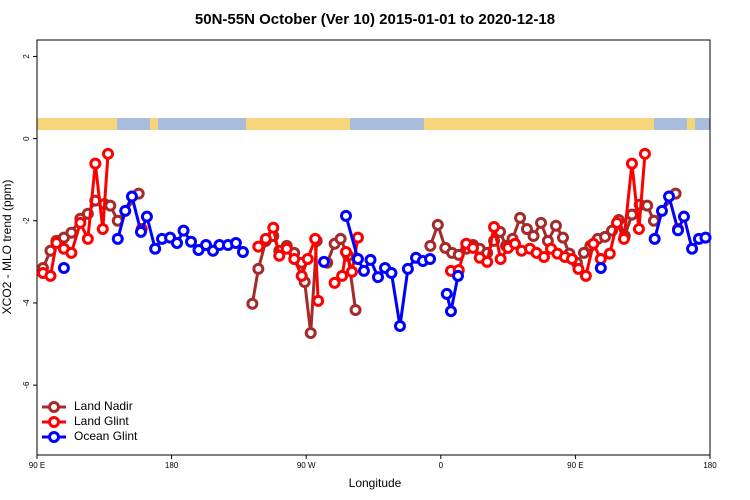  I want to click on y-tick-label: -6, so click(26, 385).